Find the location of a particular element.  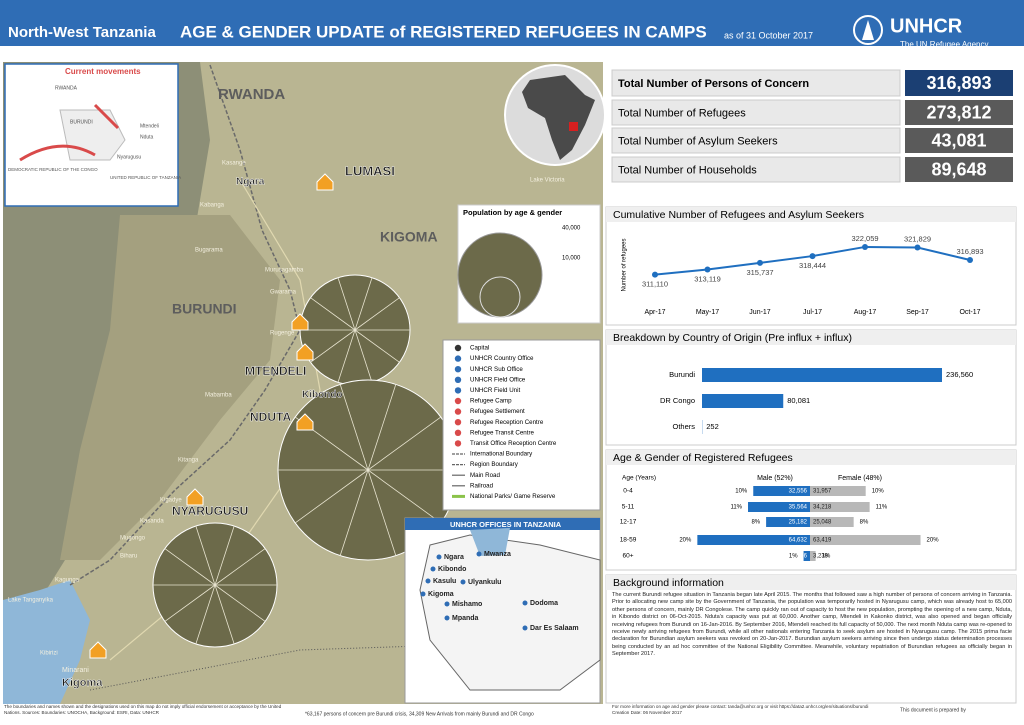

data-label: 236,560 is located at coordinates (959, 374).